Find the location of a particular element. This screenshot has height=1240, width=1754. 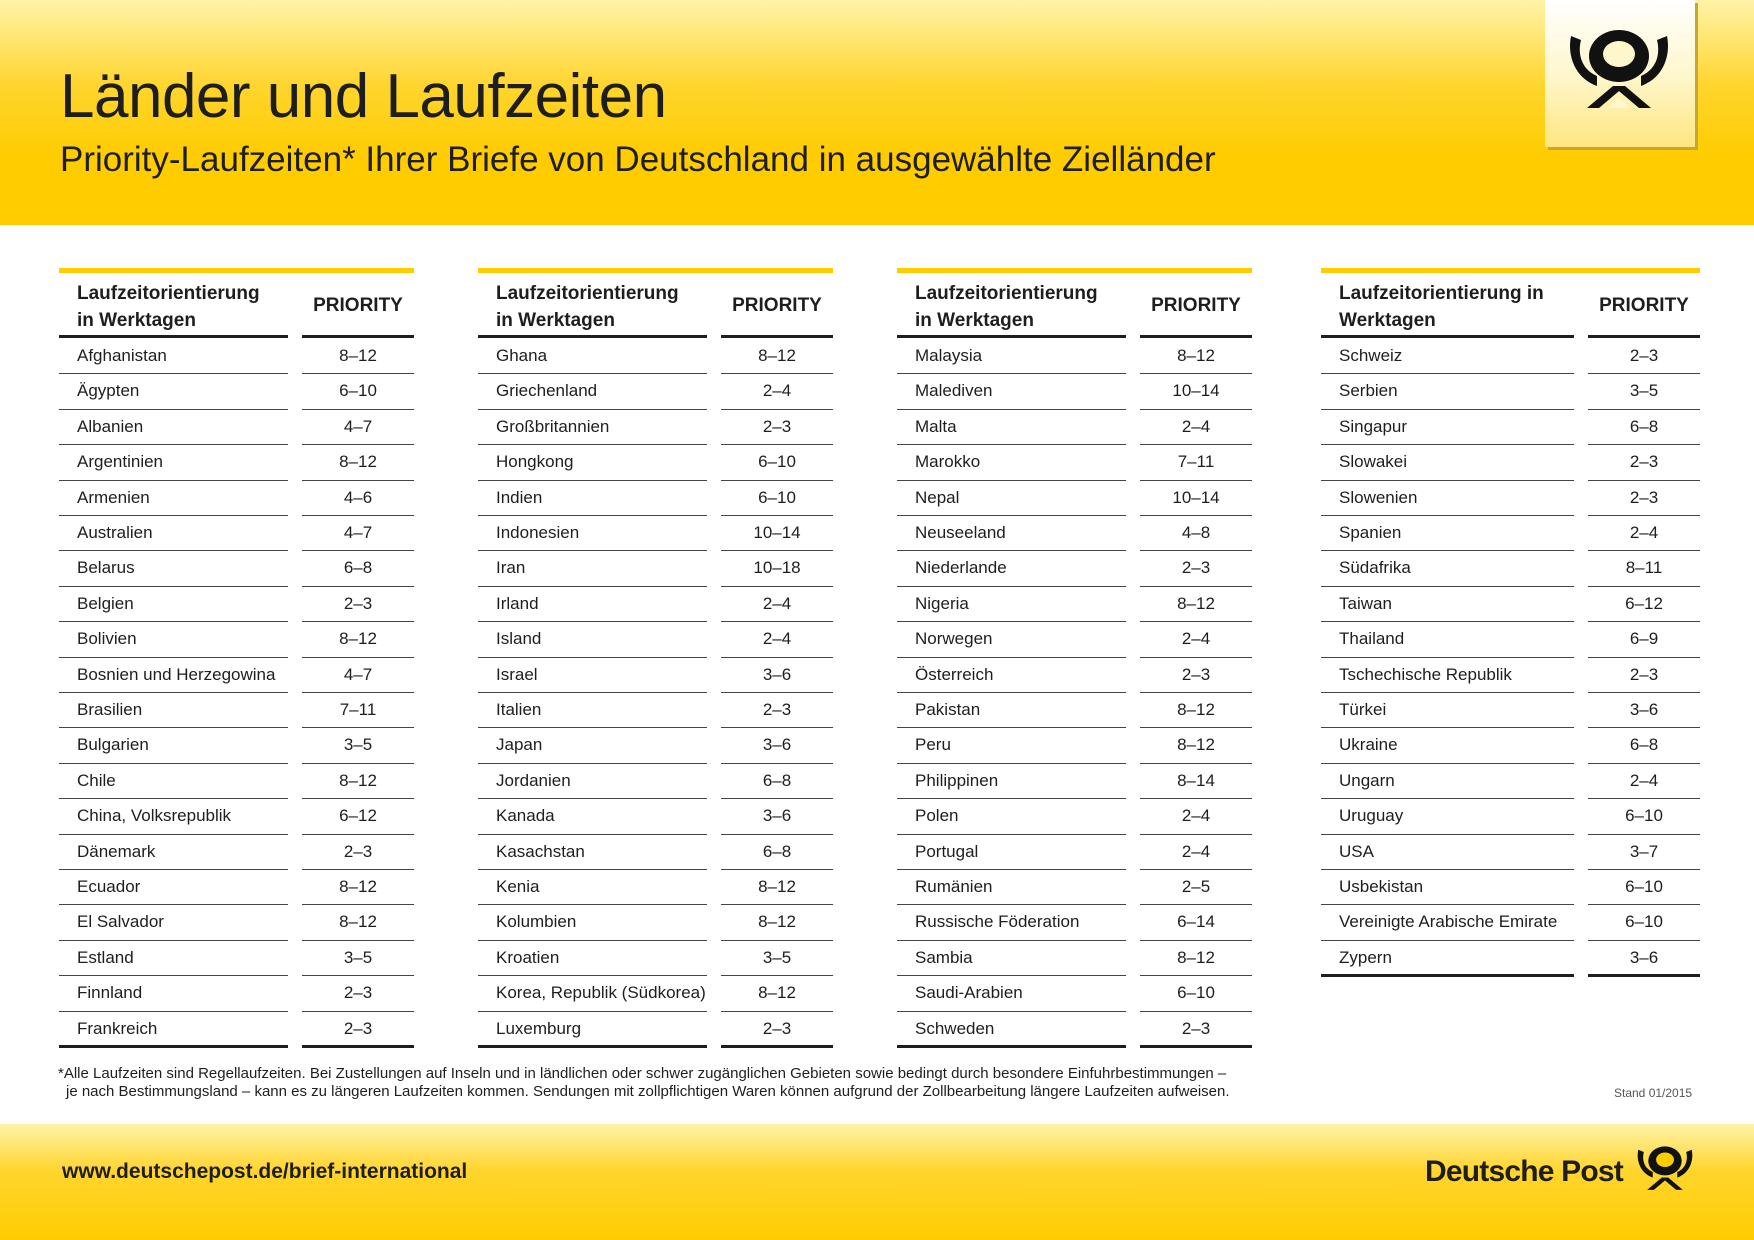

stand-date: Stand 01/2015 is located at coordinates (1653, 1093).